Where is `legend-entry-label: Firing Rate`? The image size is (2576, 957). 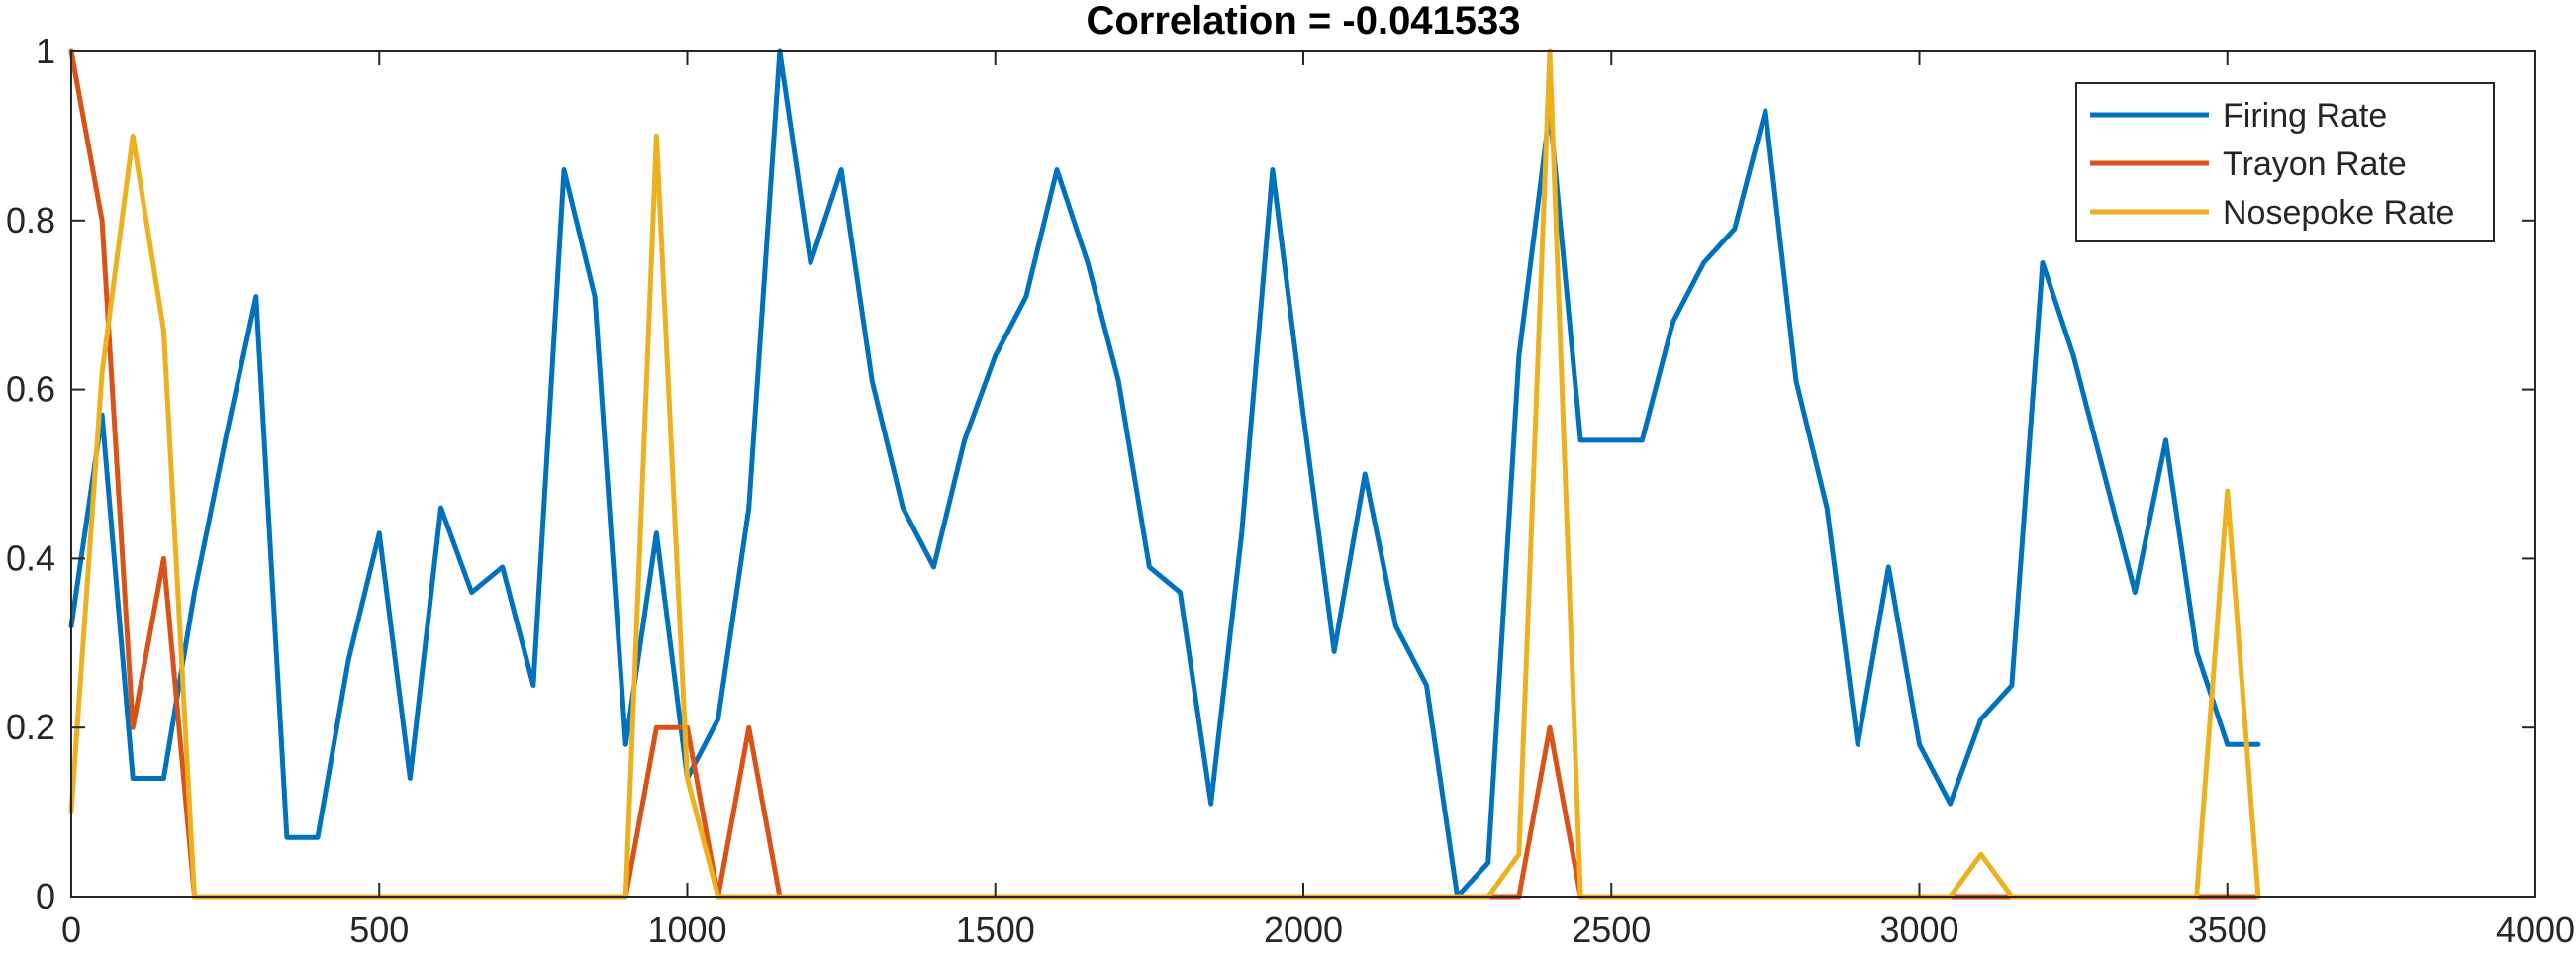
legend-entry-label: Firing Rate is located at coordinates (2305, 116).